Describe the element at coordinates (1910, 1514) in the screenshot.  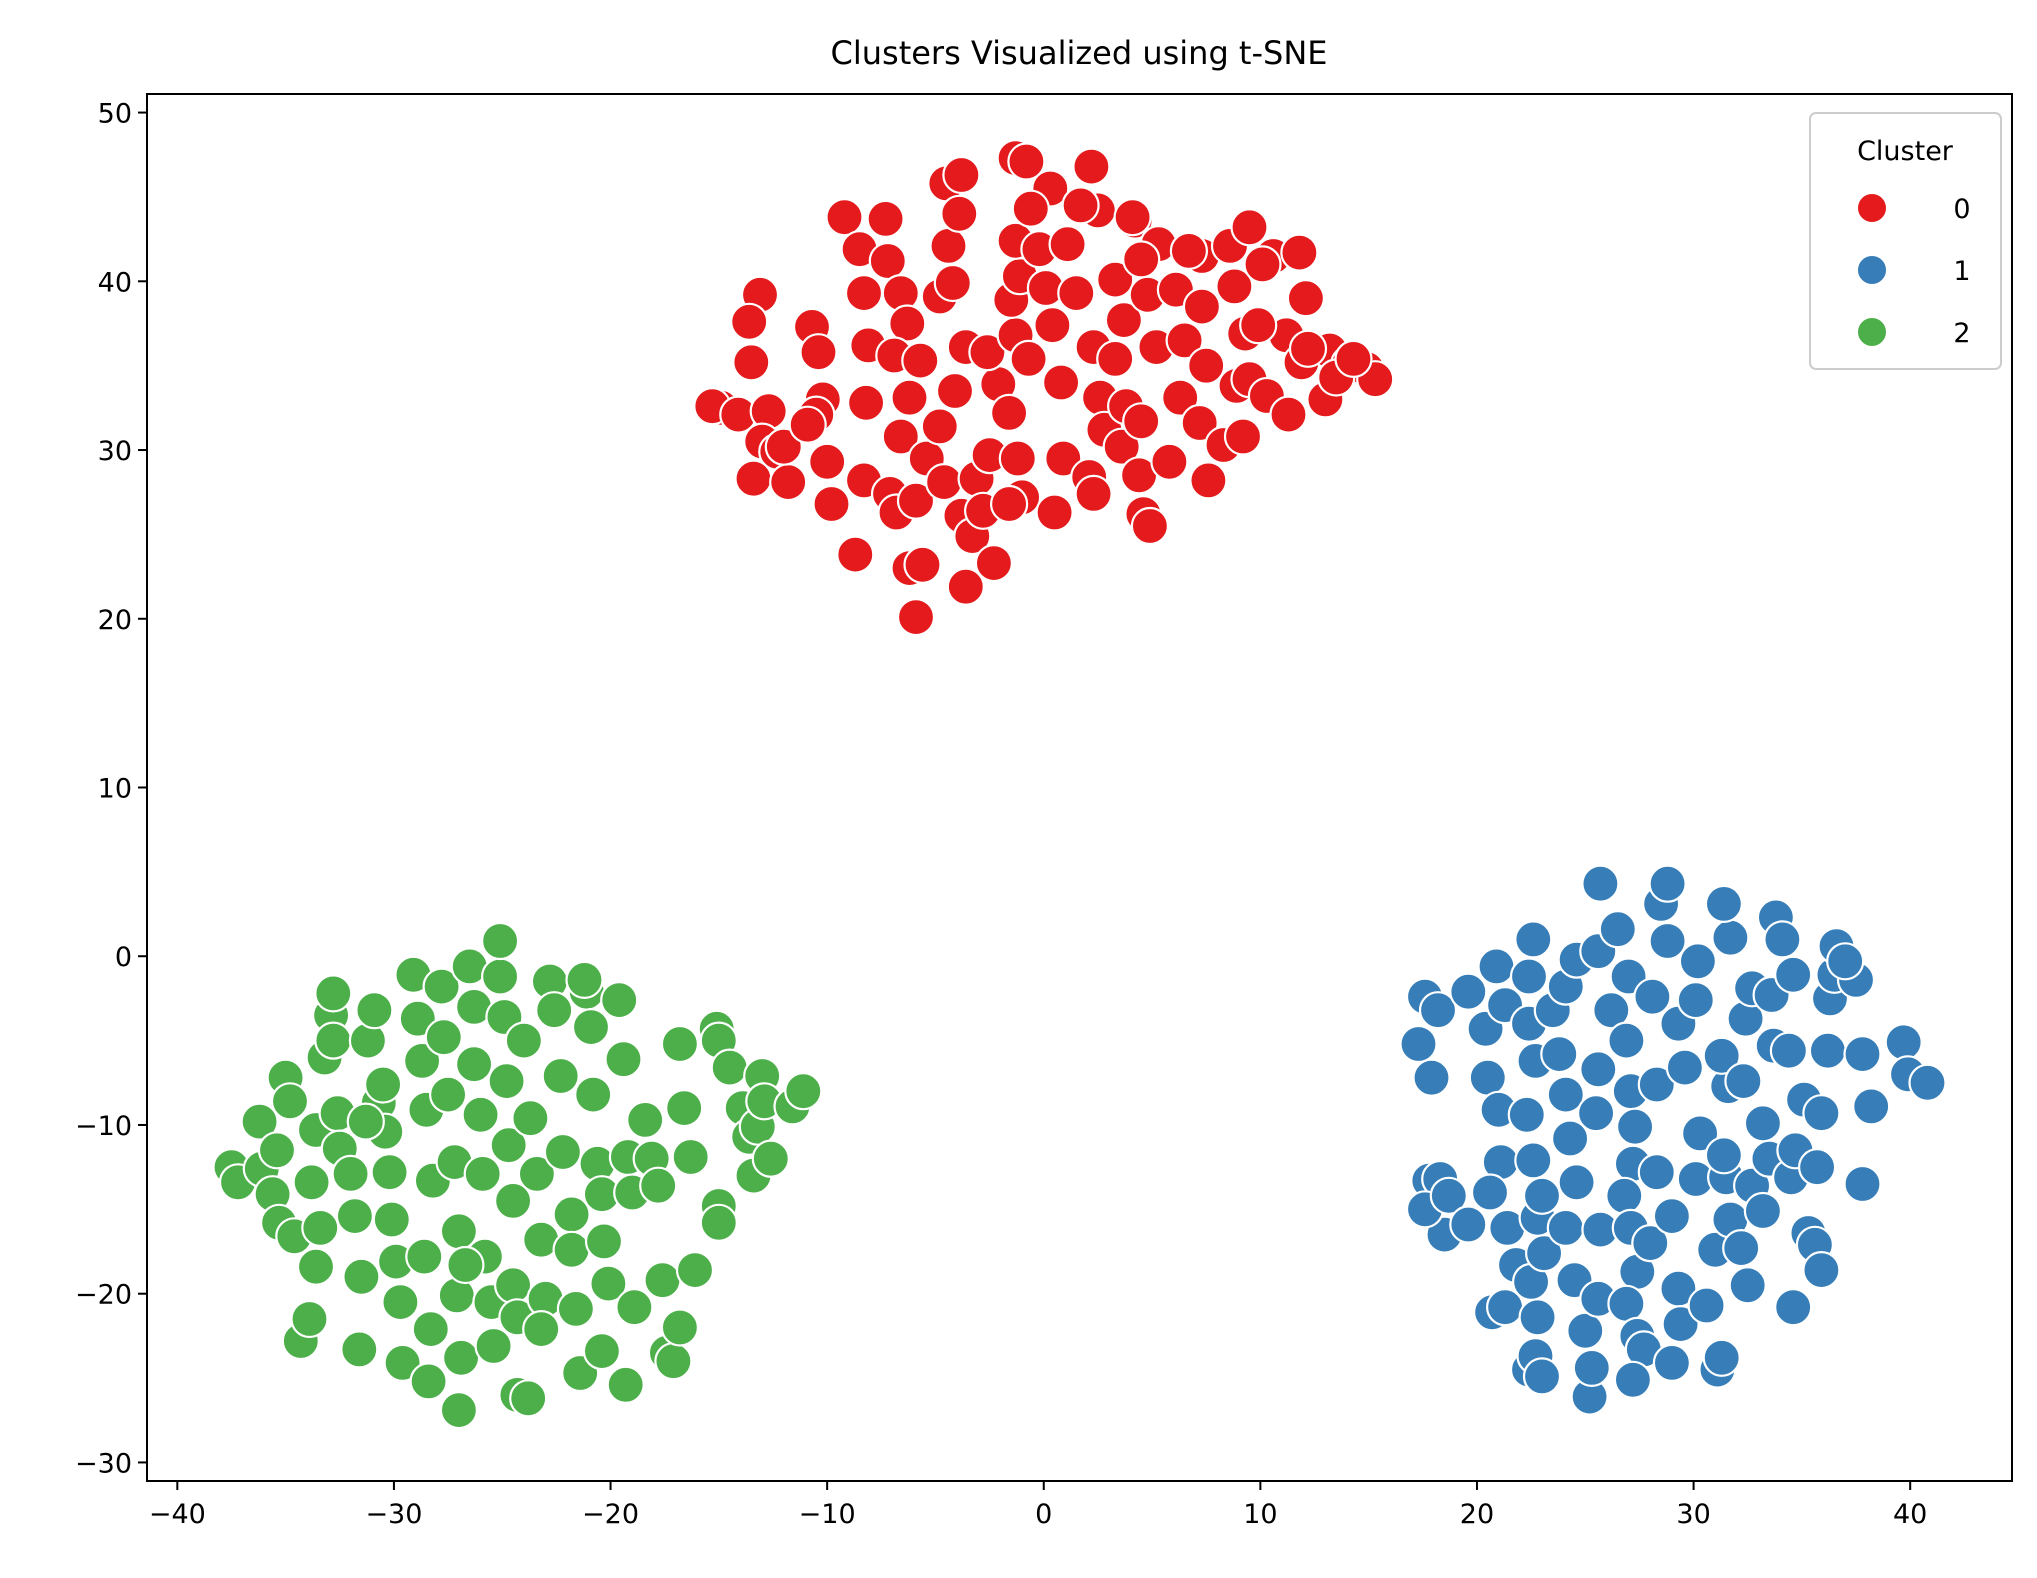
I see `x-tick-label: 40` at that location.